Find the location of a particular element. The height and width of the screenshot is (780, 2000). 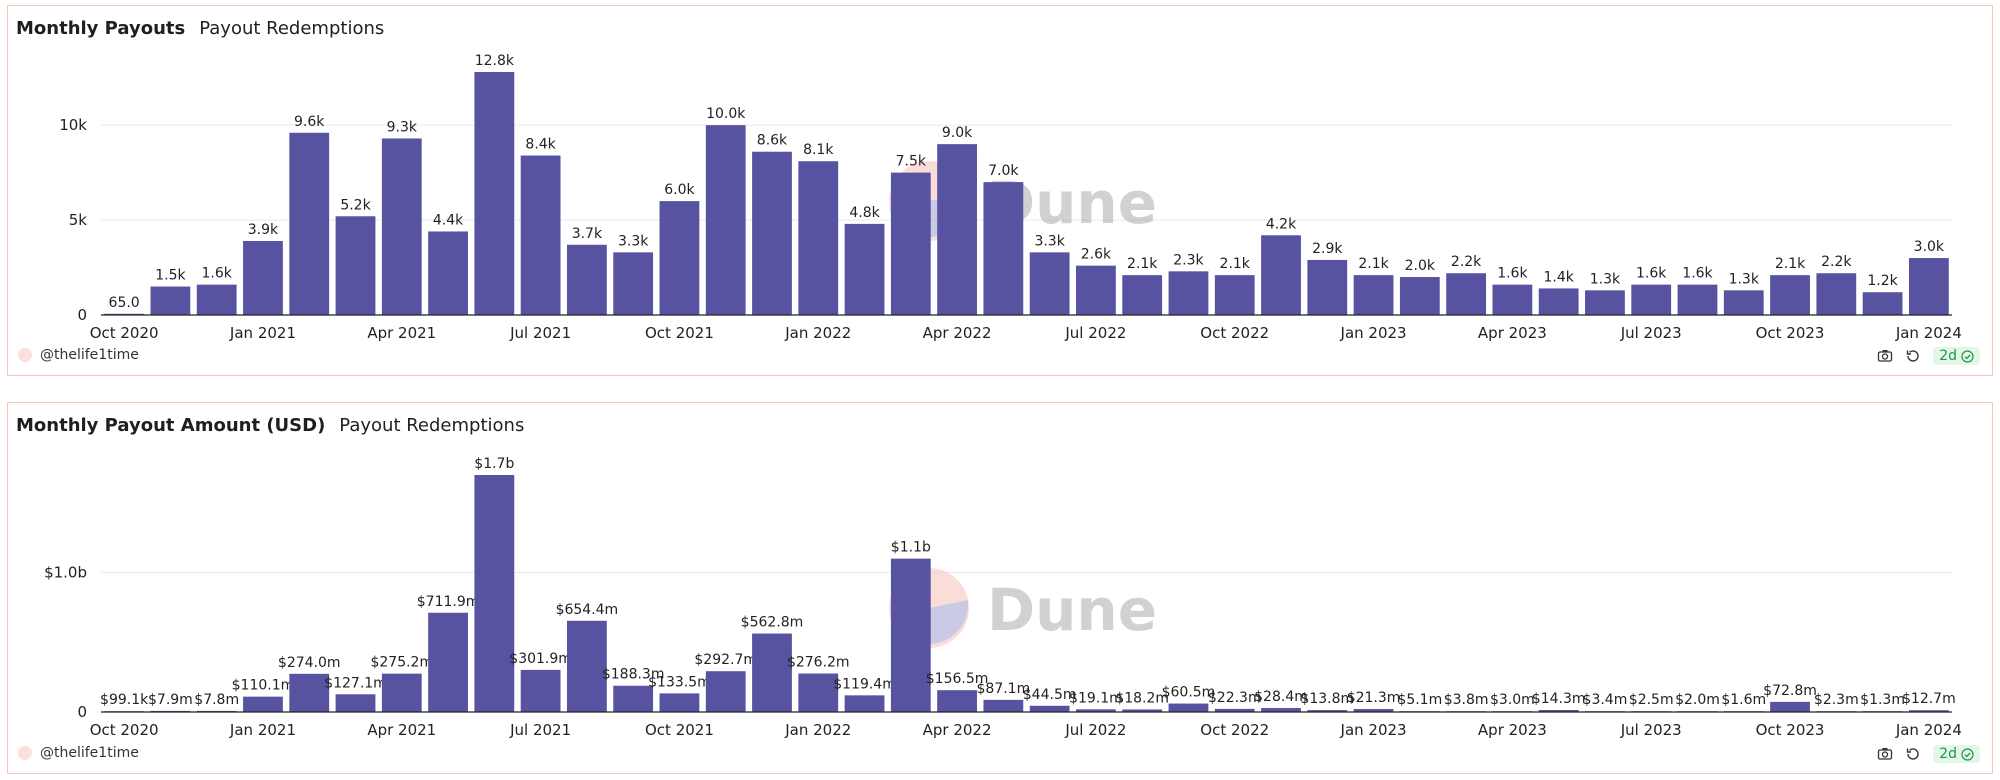

chart-title: Monthly Payouts is located at coordinates (101, 28).